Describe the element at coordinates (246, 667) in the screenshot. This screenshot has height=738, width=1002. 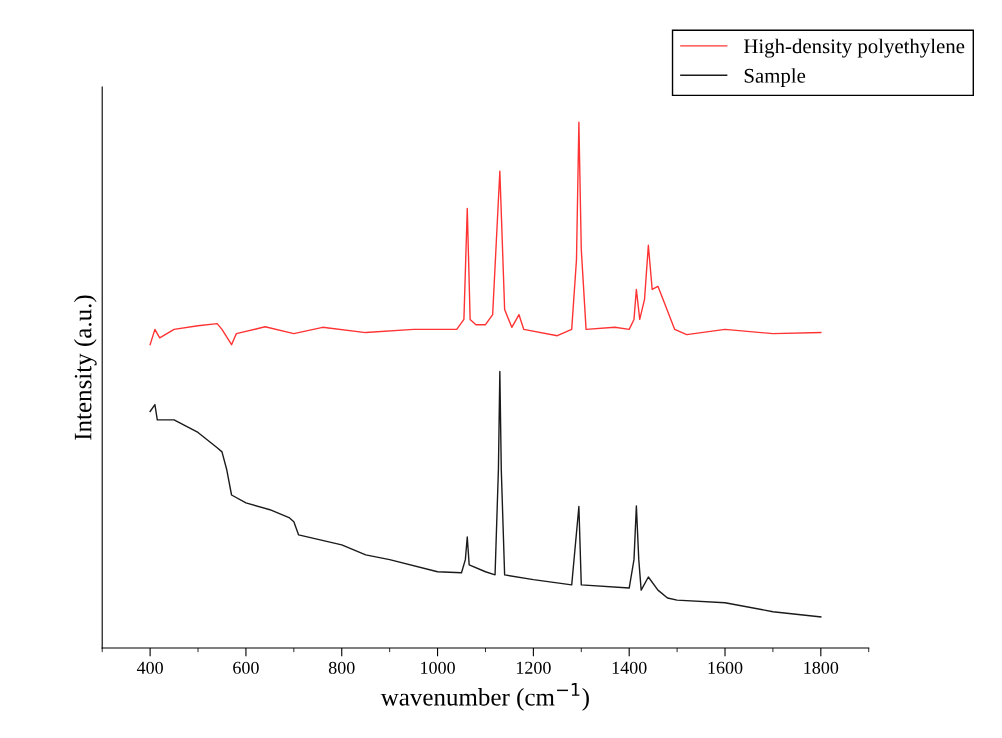
I see `x-tick-label: 600` at that location.